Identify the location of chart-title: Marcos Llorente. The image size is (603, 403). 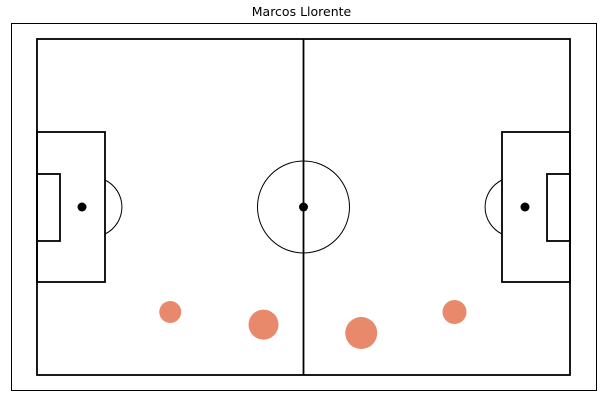
(301, 11).